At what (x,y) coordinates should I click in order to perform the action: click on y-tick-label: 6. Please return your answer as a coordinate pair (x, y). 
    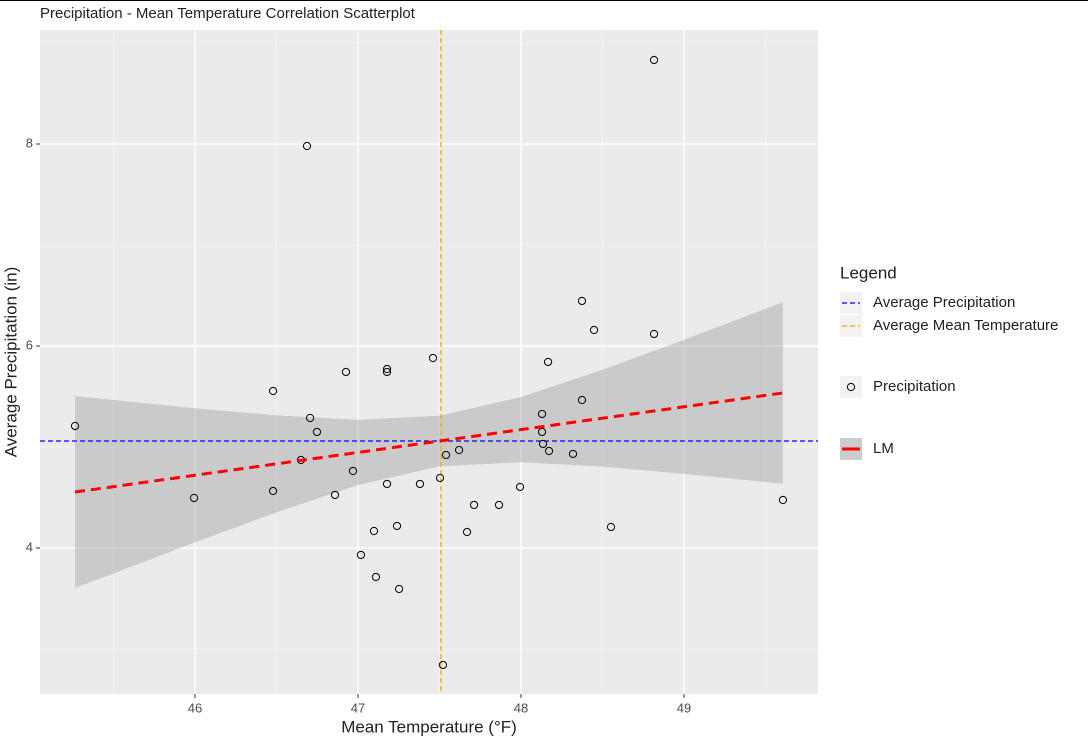
    Looking at the image, I should click on (29, 344).